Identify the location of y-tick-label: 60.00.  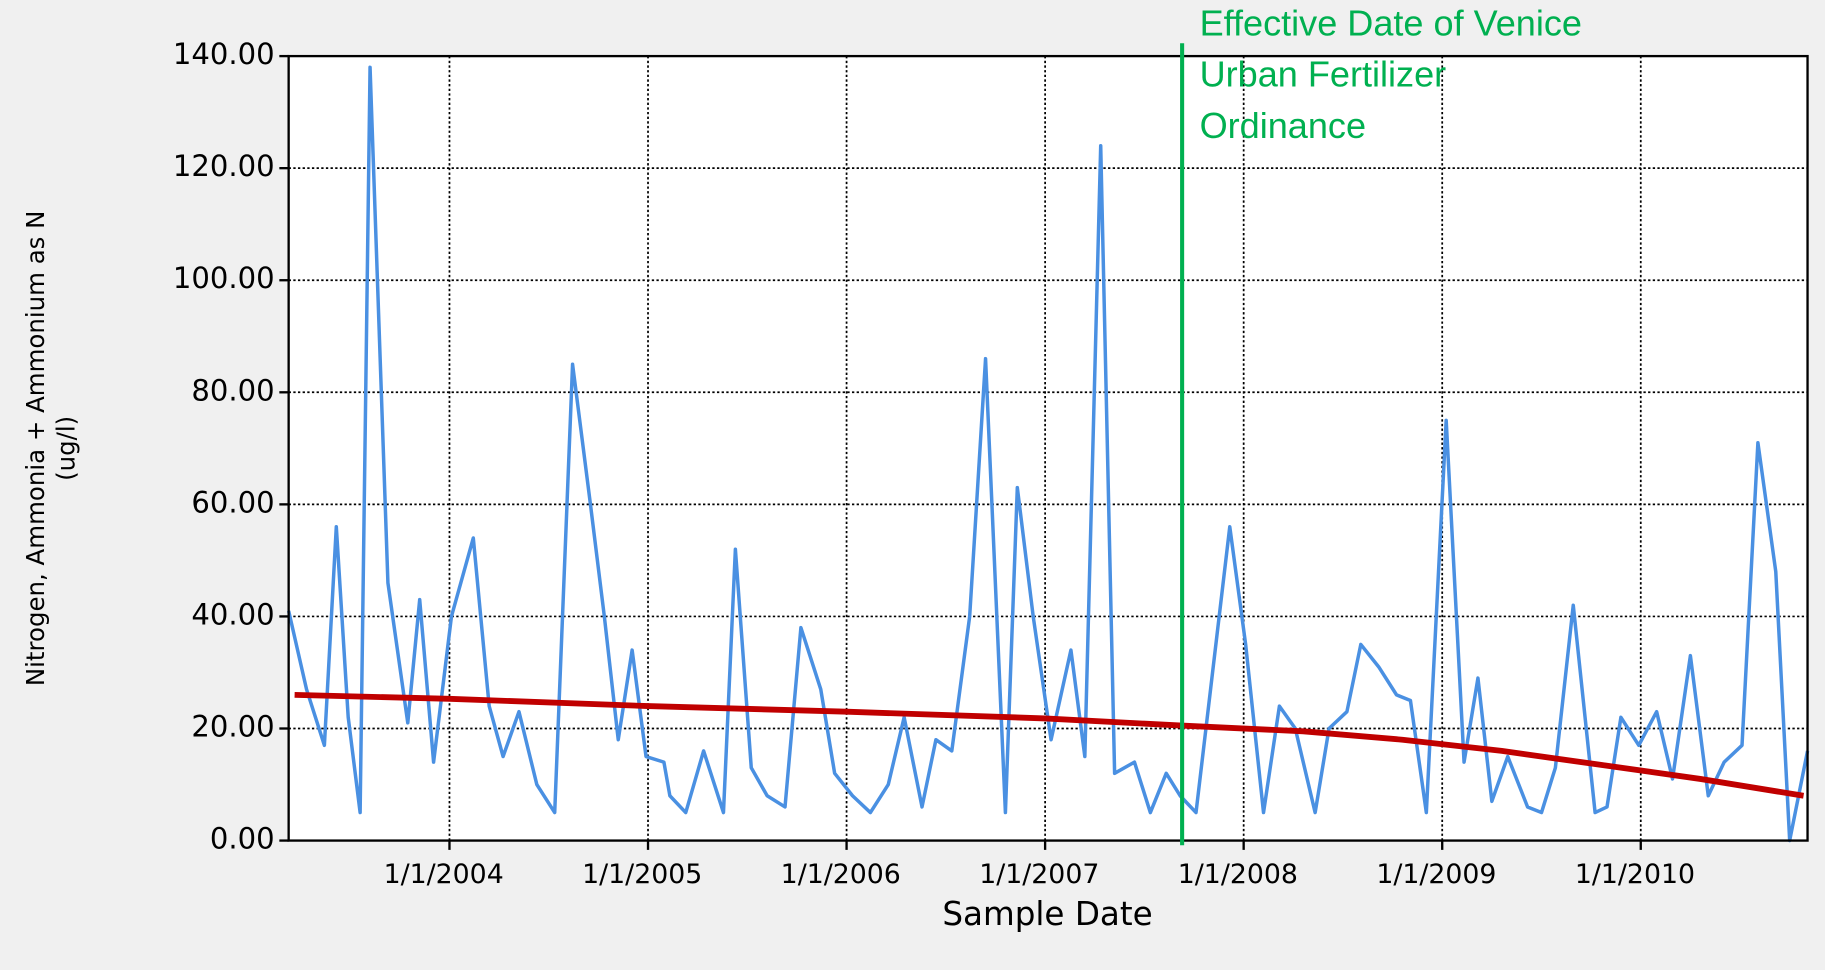
(232, 502).